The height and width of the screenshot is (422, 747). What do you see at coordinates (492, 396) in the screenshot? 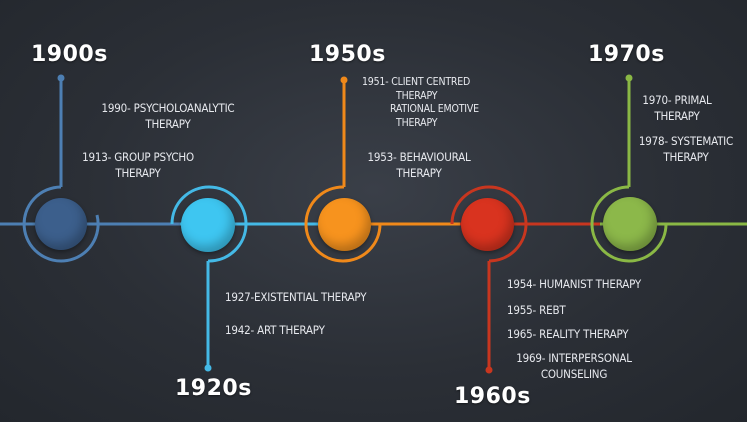
I see `decade-label-1960s: 1960s` at bounding box center [492, 396].